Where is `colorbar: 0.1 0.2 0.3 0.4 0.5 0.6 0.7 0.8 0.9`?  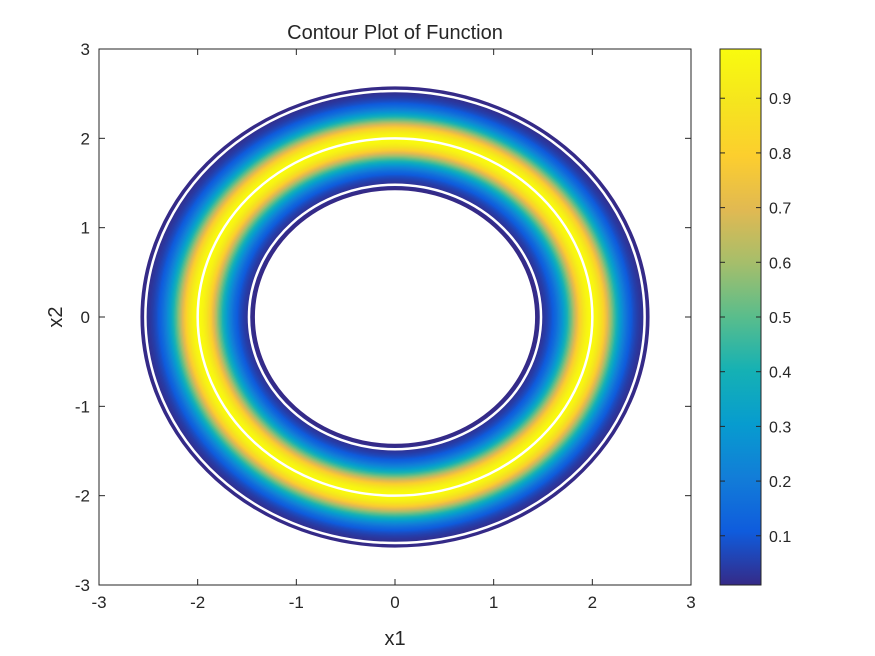
colorbar: 0.1 0.2 0.3 0.4 0.5 0.6 0.7 0.8 0.9 is located at coordinates (755, 317).